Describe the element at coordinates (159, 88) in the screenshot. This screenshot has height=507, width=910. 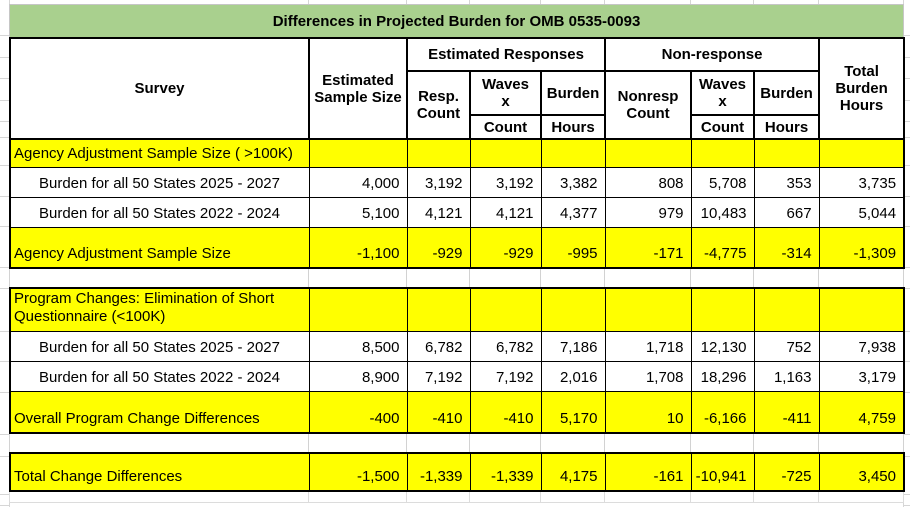
I see `header-survey: Survey` at that location.